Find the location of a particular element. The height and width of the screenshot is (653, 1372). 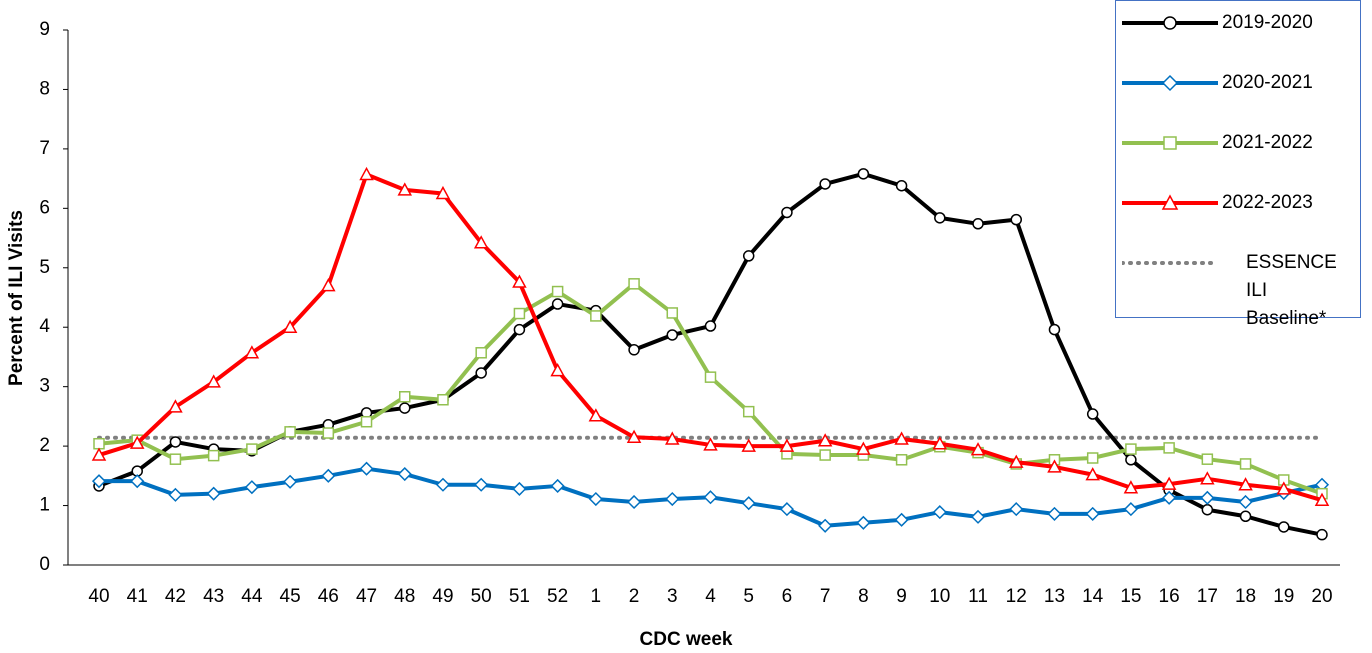

y-tick-label: 1 is located at coordinates (44, 505).